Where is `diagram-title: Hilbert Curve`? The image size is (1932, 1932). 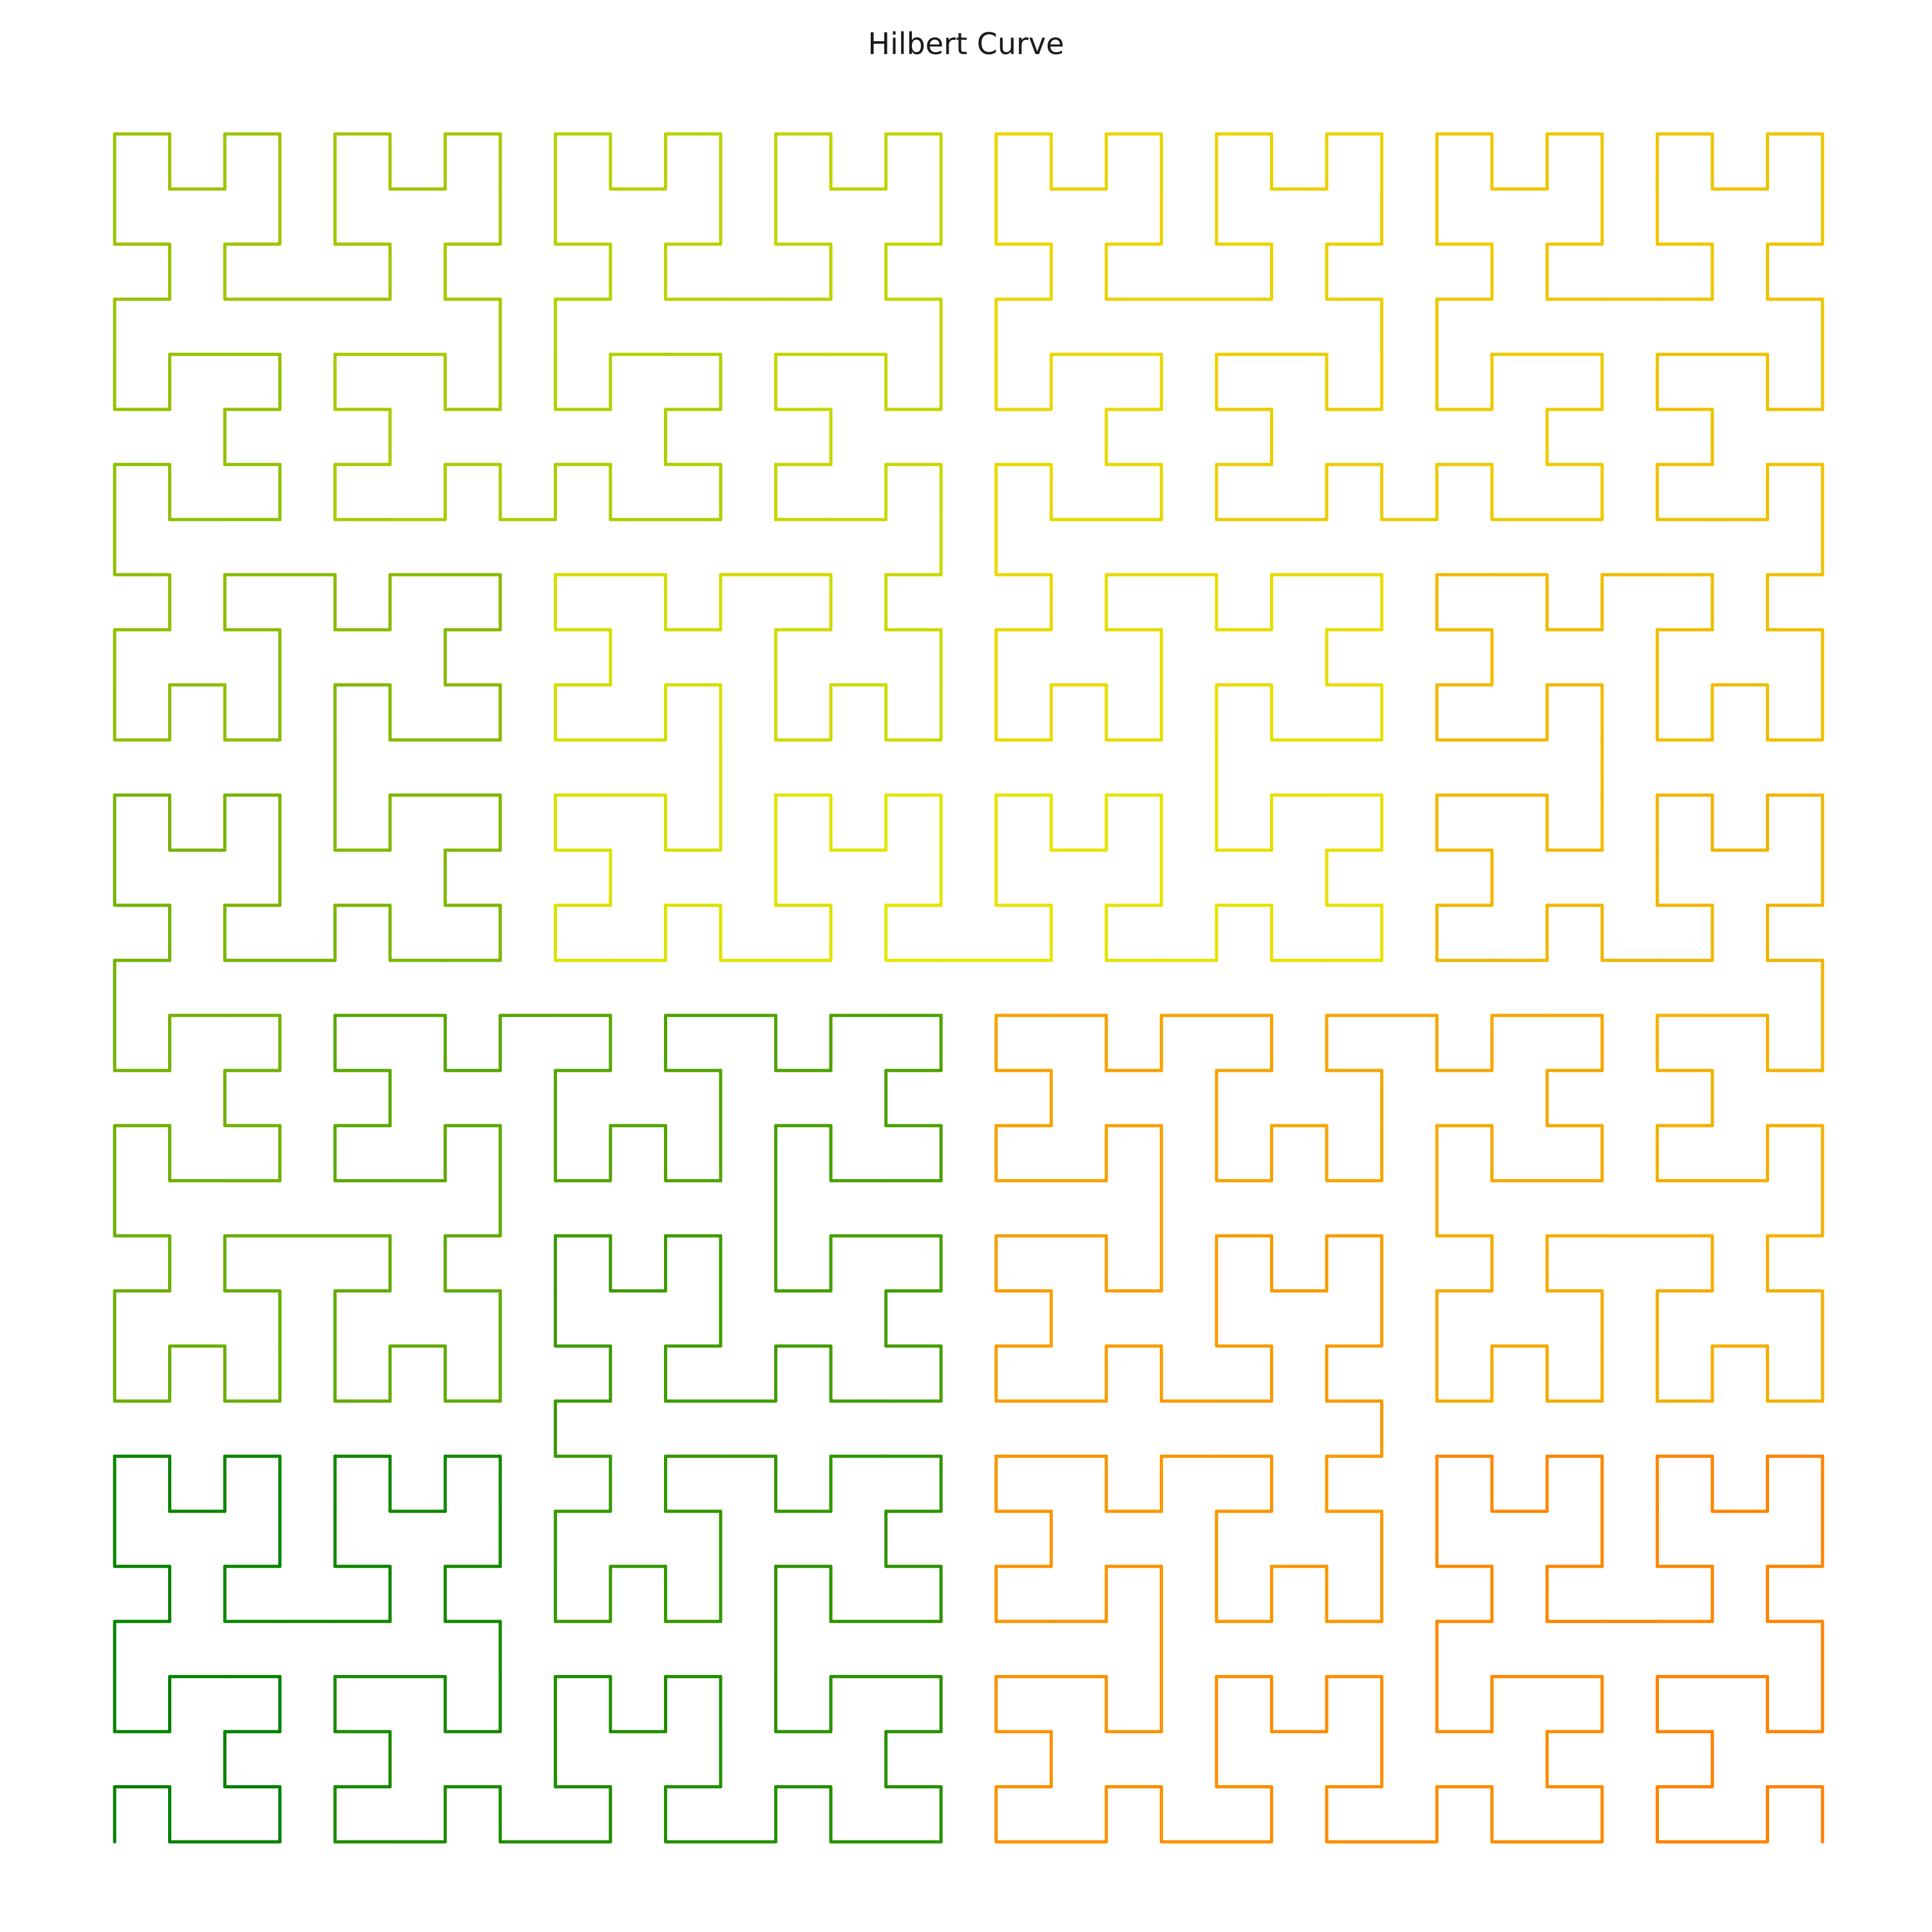 diagram-title: Hilbert Curve is located at coordinates (966, 44).